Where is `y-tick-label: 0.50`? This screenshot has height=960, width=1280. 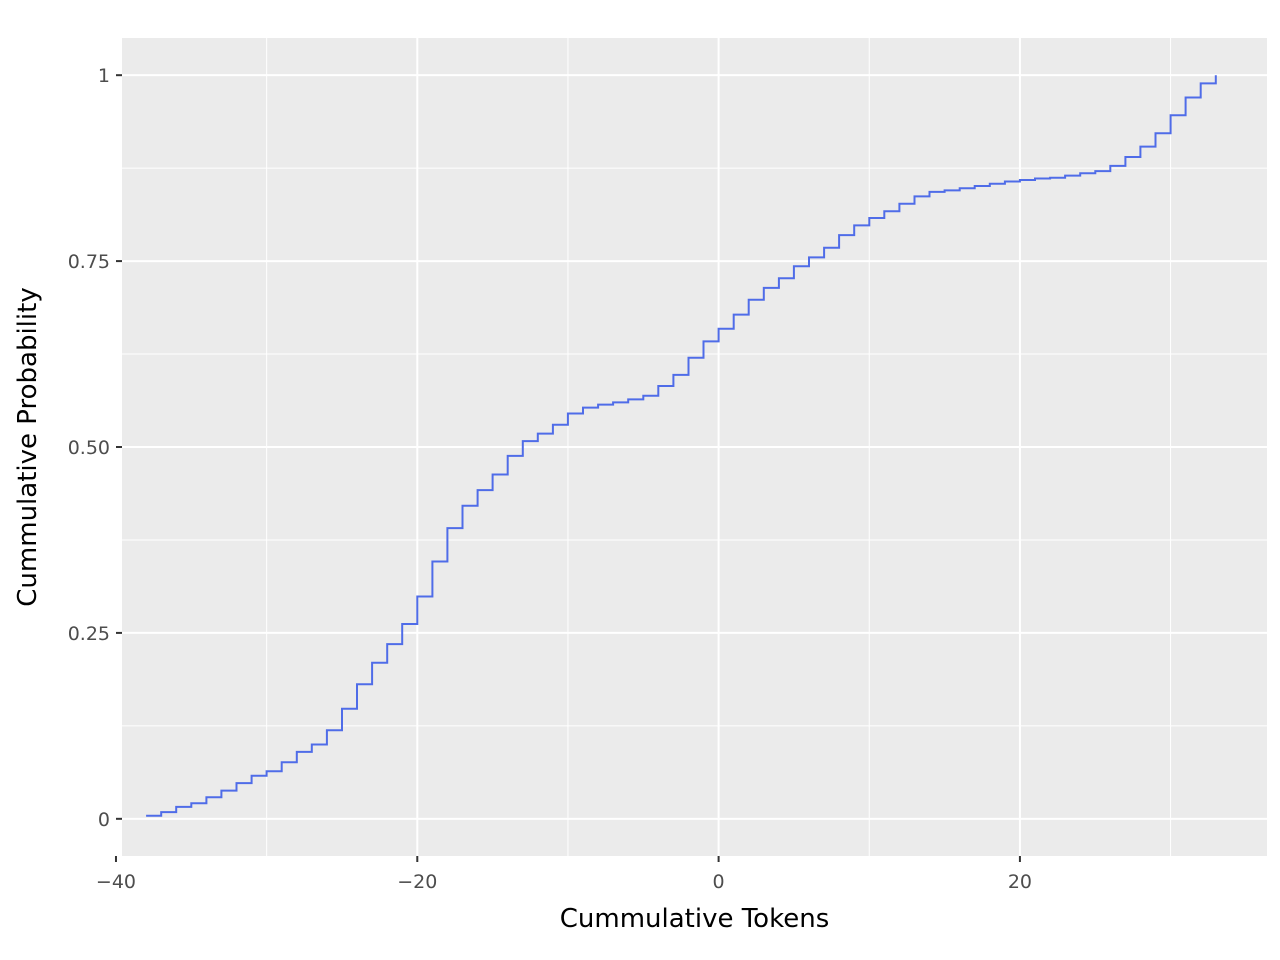 y-tick-label: 0.50 is located at coordinates (89, 448).